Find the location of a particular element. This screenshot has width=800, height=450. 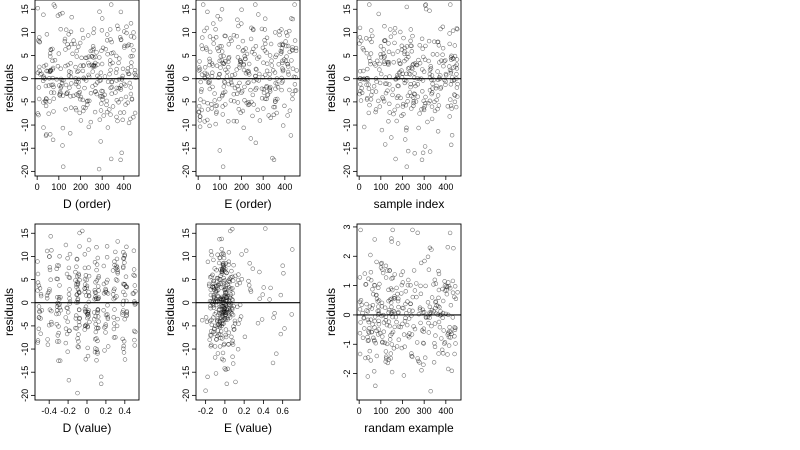

x-tick-label: 200 is located at coordinates (80, 187).